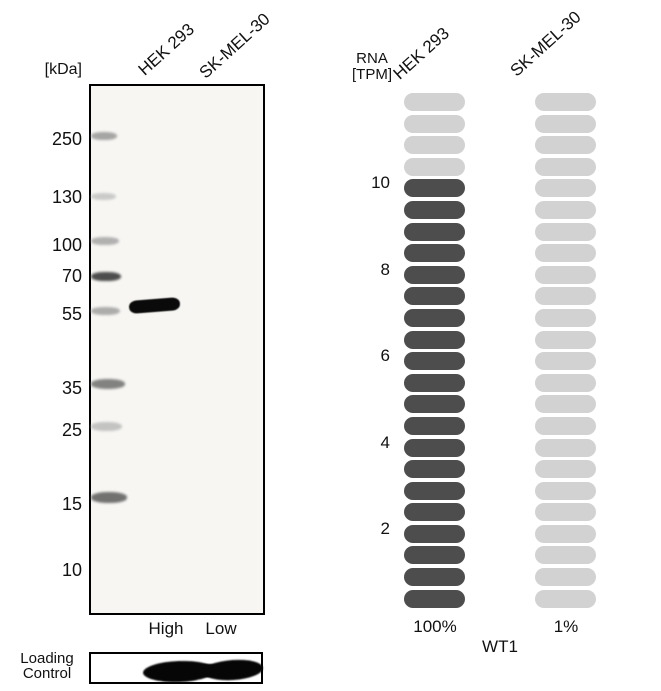  What do you see at coordinates (385, 442) in the screenshot?
I see `rna-axis-tick-4: 4` at bounding box center [385, 442].